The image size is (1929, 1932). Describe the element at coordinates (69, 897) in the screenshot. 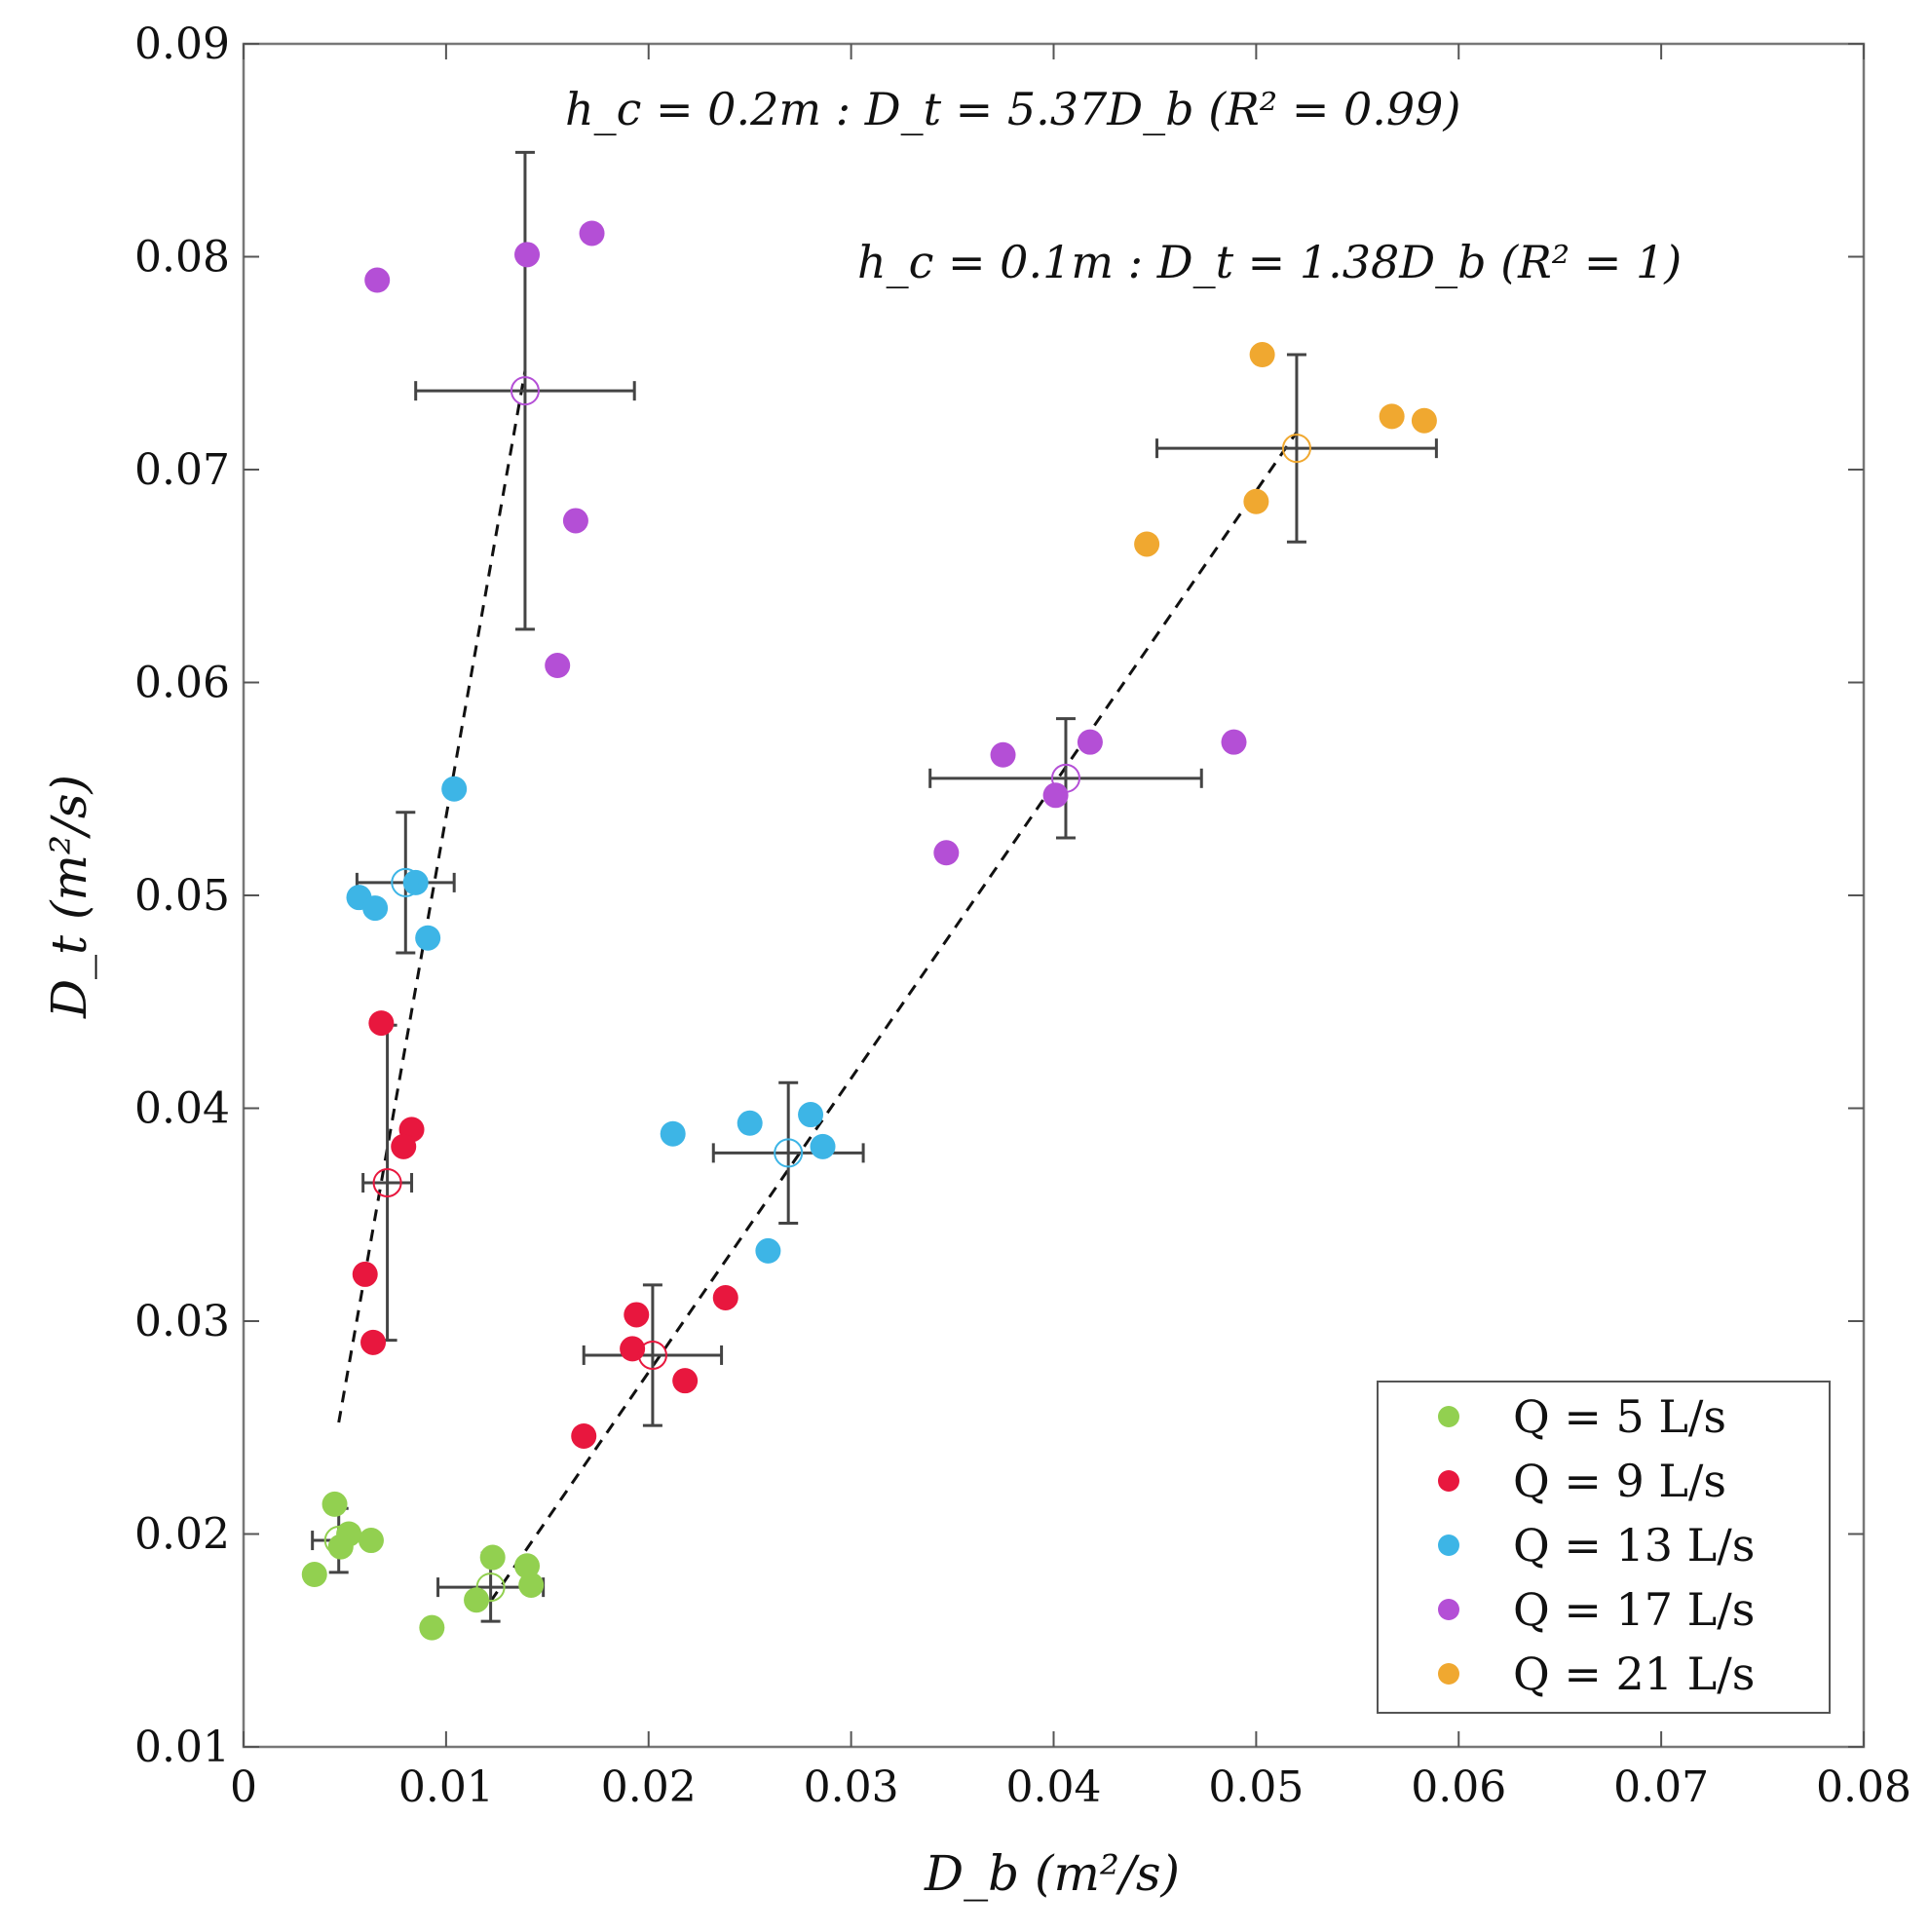

I see `y-axis-label: D_t (m²/s)` at that location.